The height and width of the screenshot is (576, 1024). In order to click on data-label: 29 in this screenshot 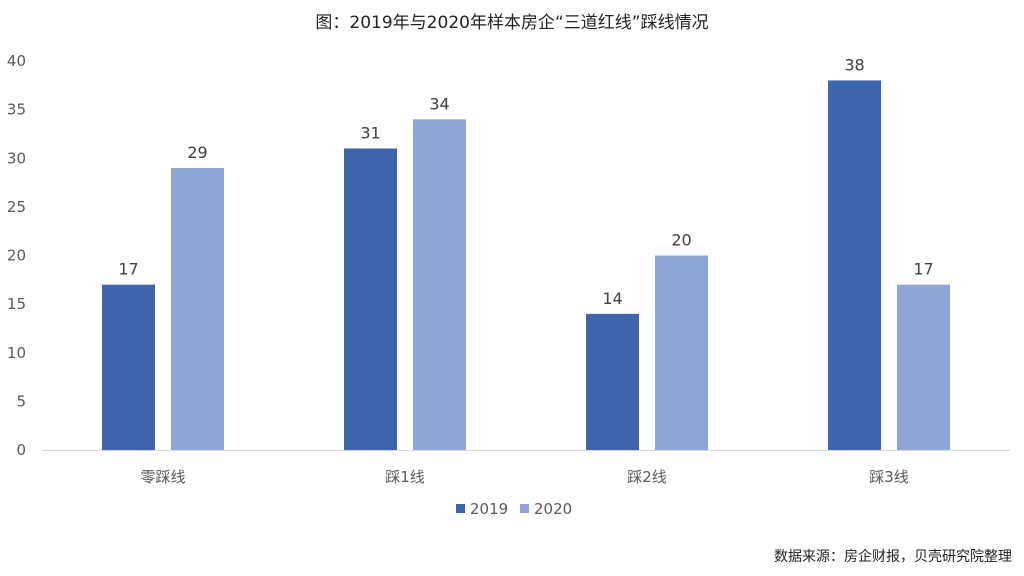, I will do `click(197, 152)`.